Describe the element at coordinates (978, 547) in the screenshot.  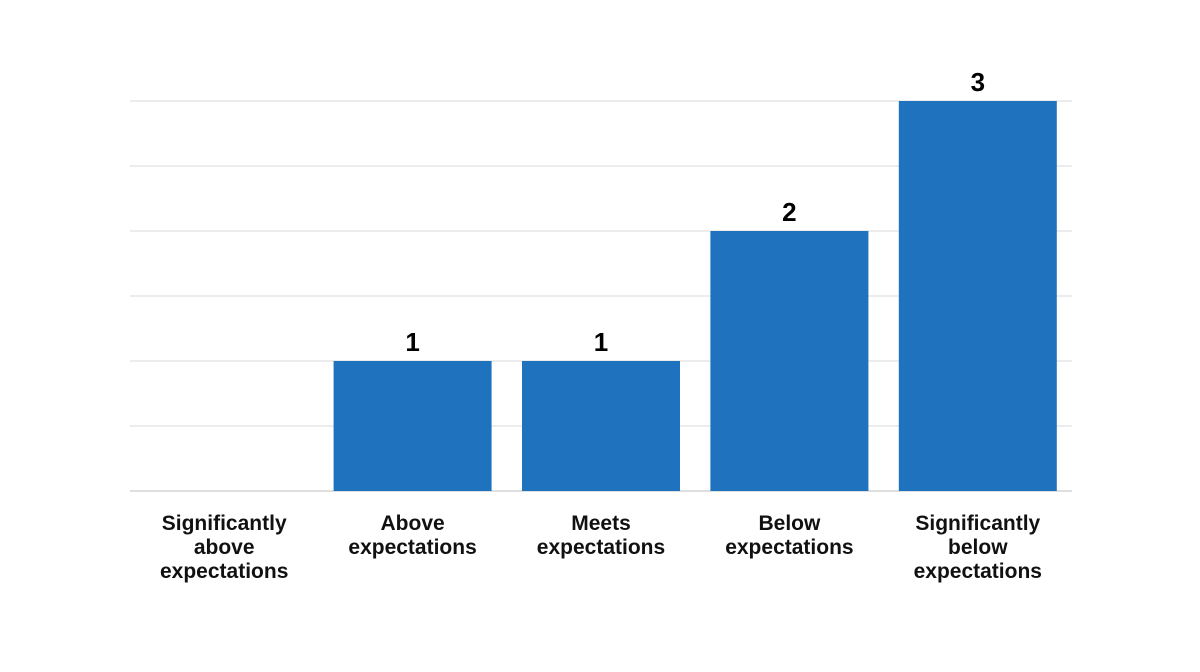
I see `category-label: Significantly below expectations` at that location.